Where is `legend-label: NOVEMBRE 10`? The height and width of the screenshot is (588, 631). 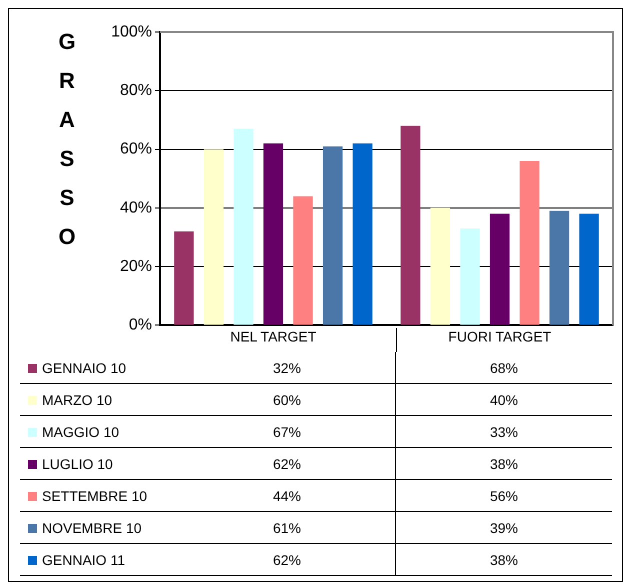 legend-label: NOVEMBRE 10 is located at coordinates (92, 528).